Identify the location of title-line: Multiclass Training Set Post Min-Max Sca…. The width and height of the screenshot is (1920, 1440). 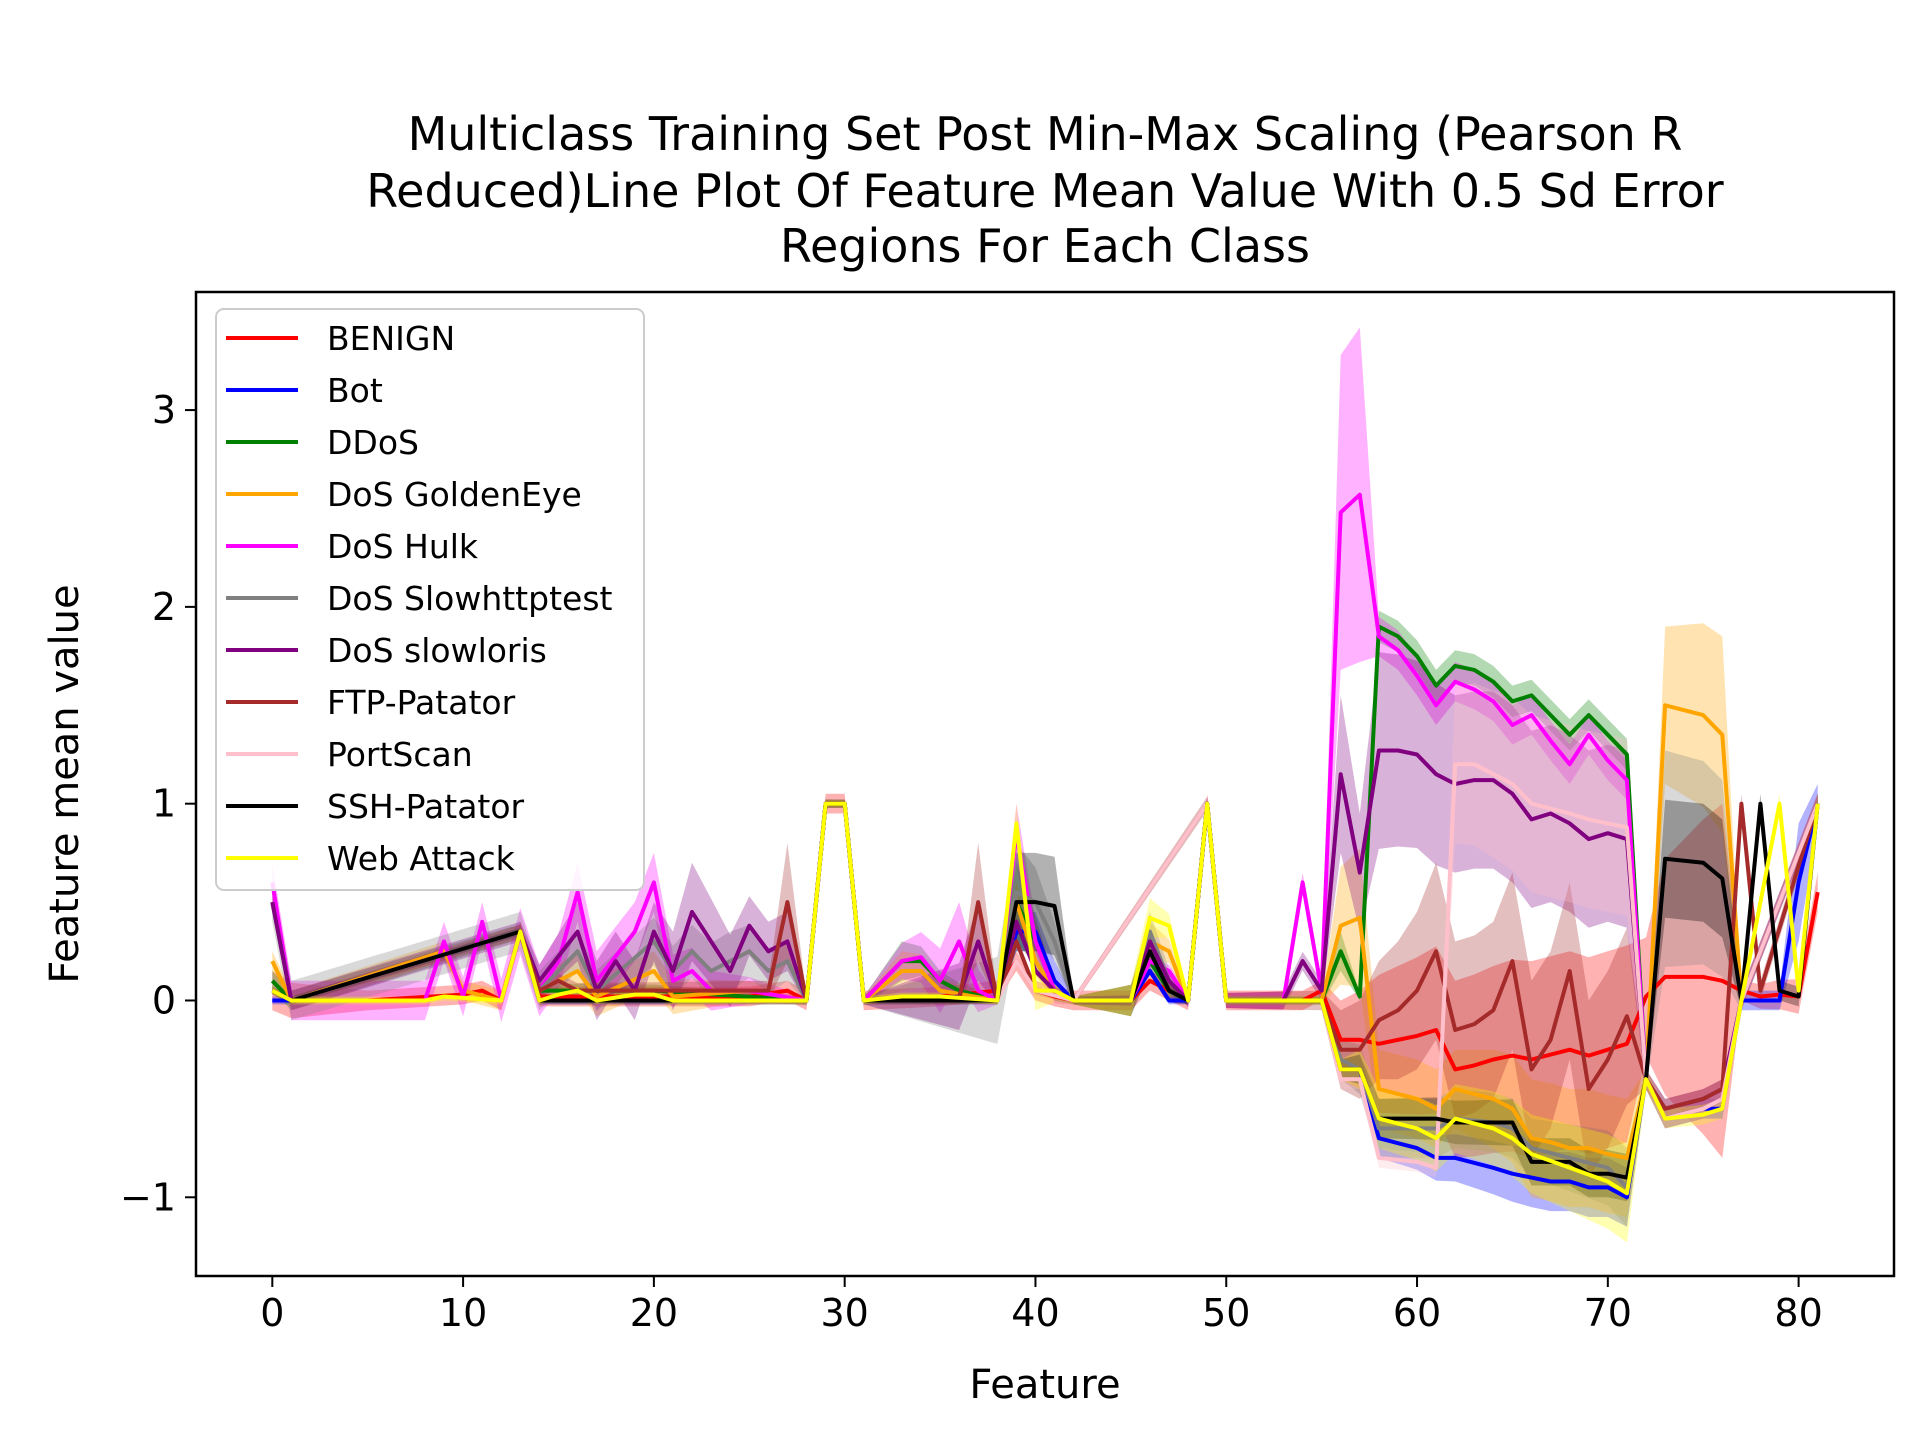
(1045, 134).